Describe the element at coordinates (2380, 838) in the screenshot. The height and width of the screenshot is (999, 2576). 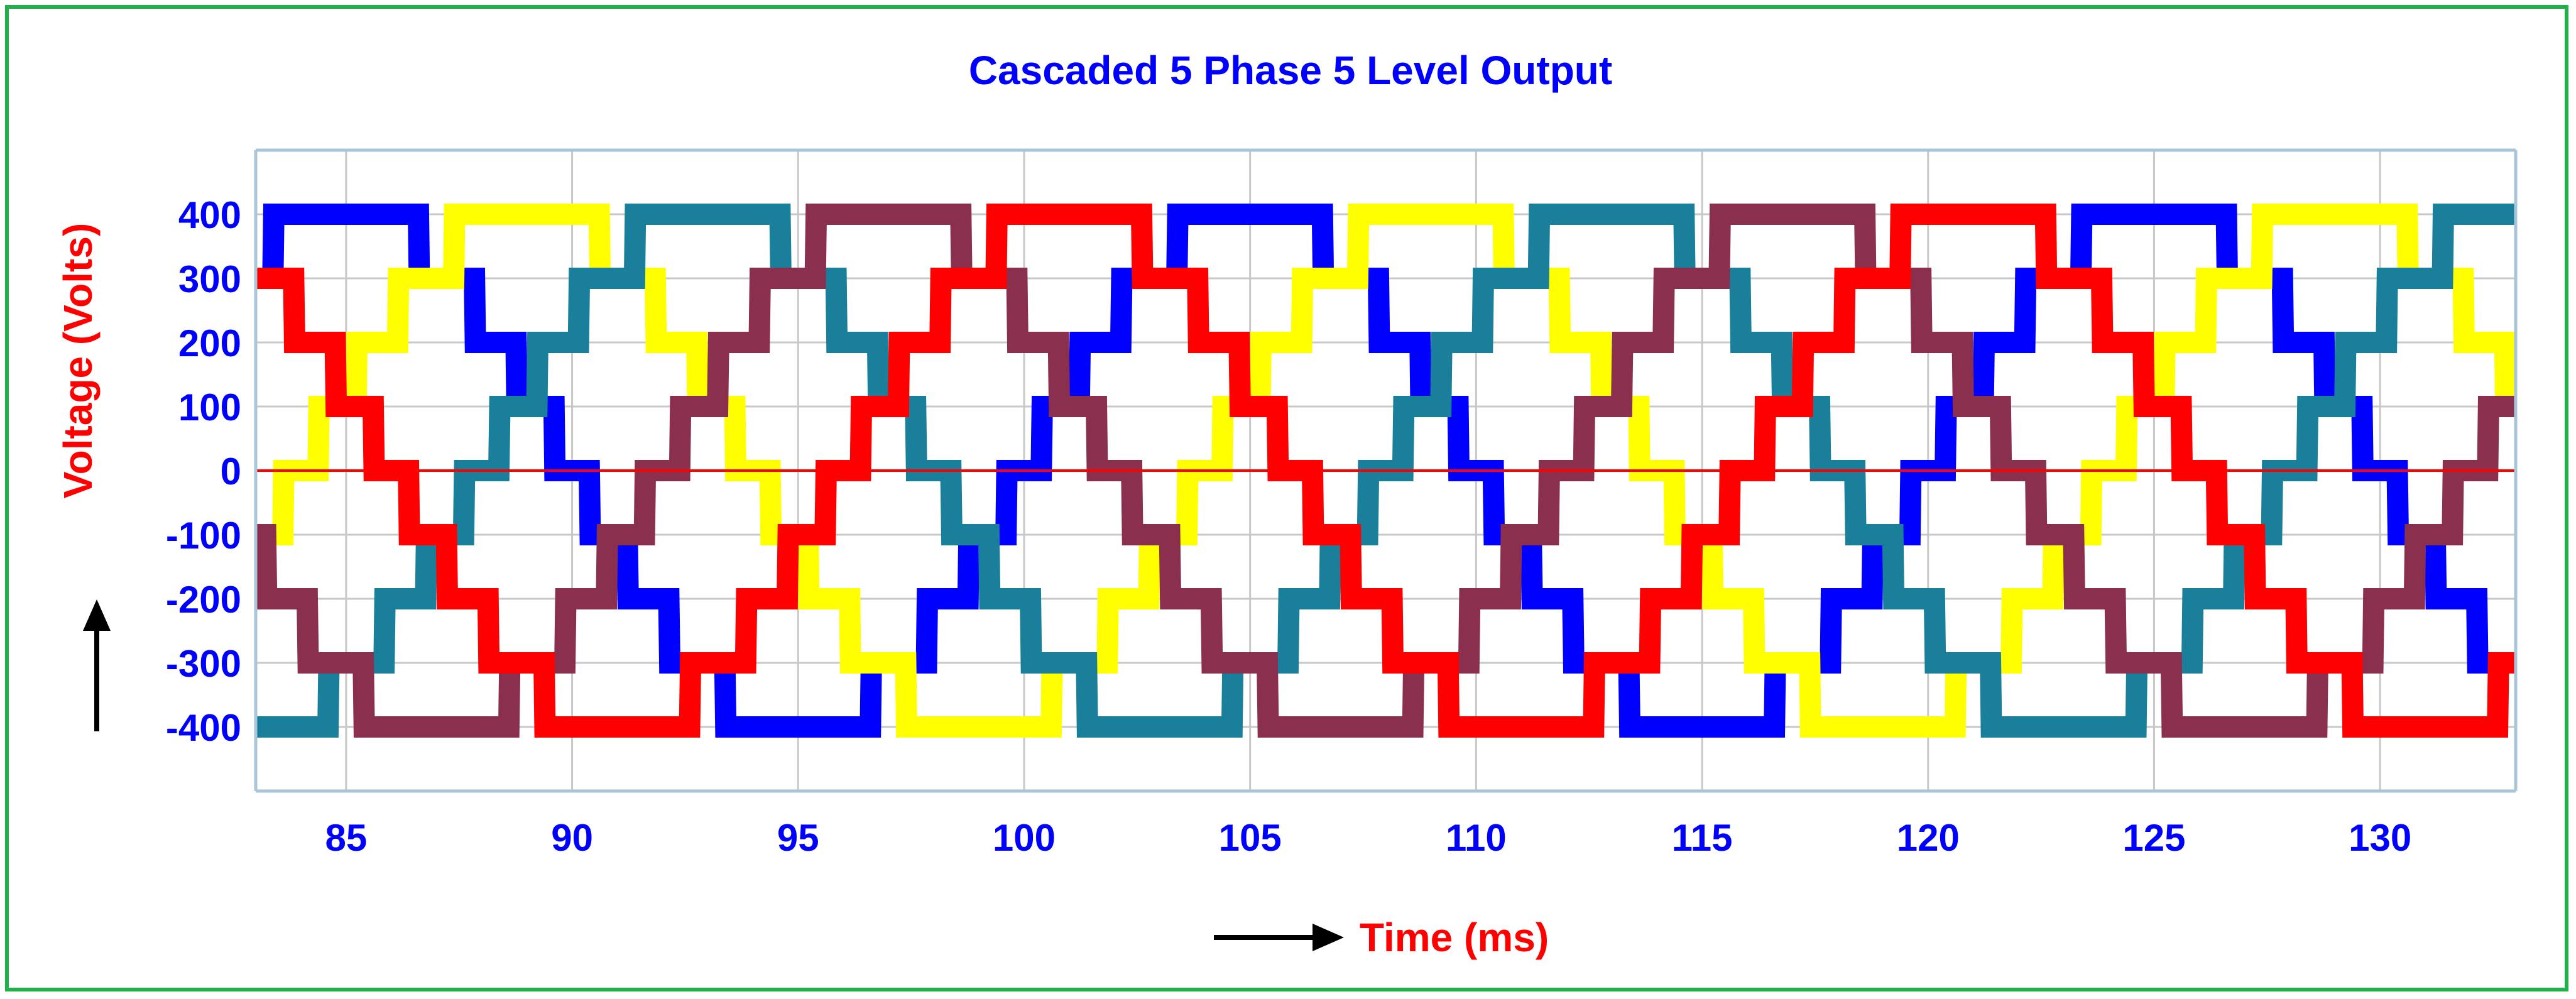
I see `x-tick-label: 130` at that location.